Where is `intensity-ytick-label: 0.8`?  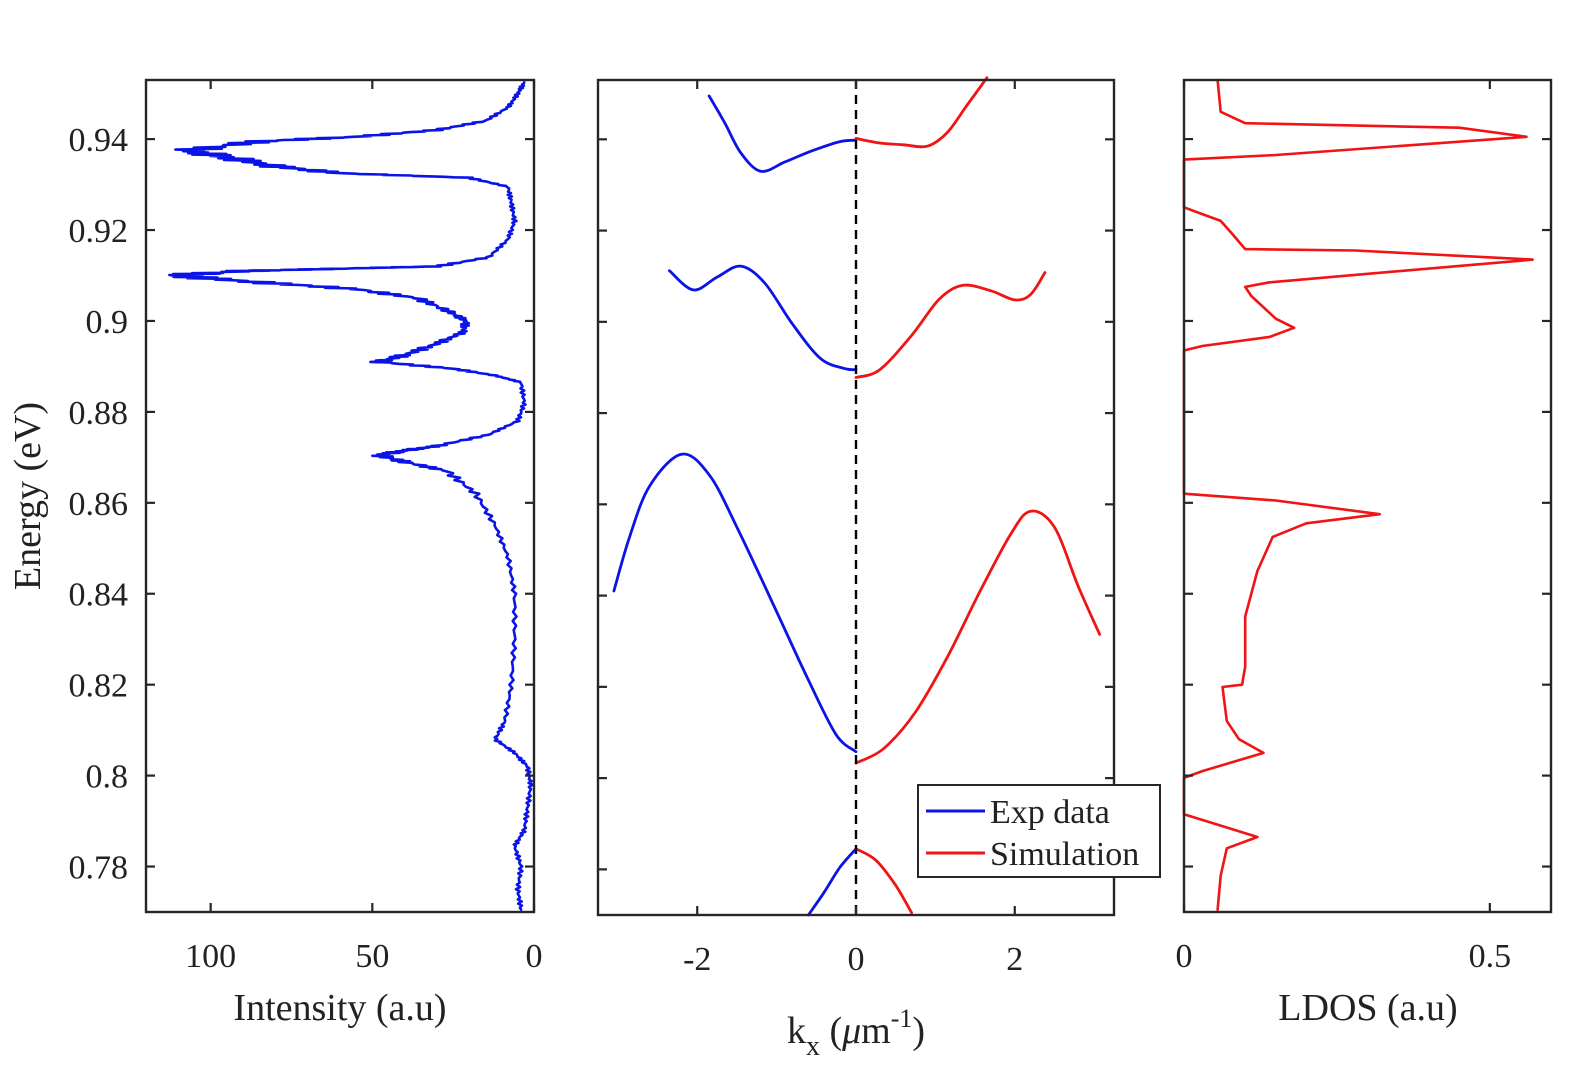
intensity-ytick-label: 0.8 is located at coordinates (107, 777).